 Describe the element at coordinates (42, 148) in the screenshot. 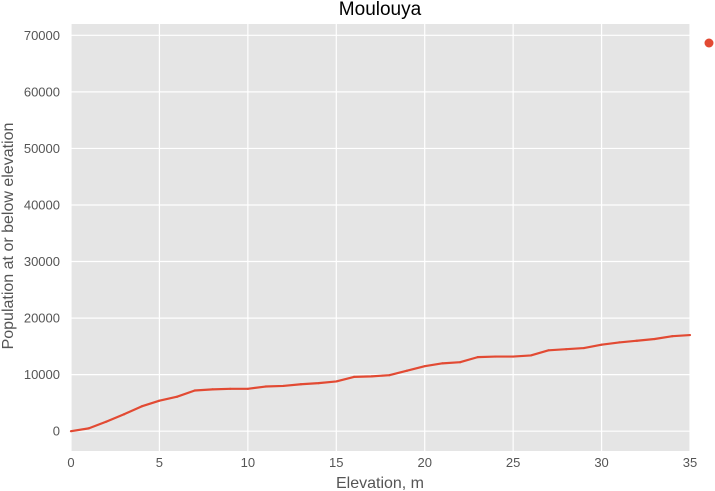

I see `y-tick-label-5: 50000` at that location.